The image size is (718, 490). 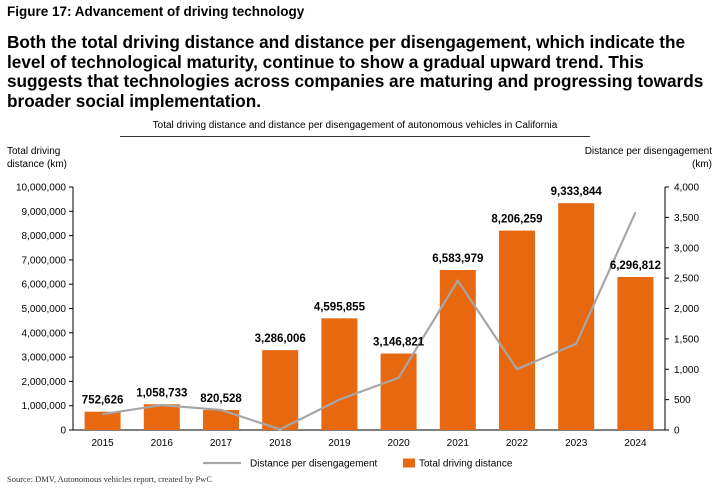 I want to click on legend-label-bar: Total driving distance, so click(x=466, y=464).